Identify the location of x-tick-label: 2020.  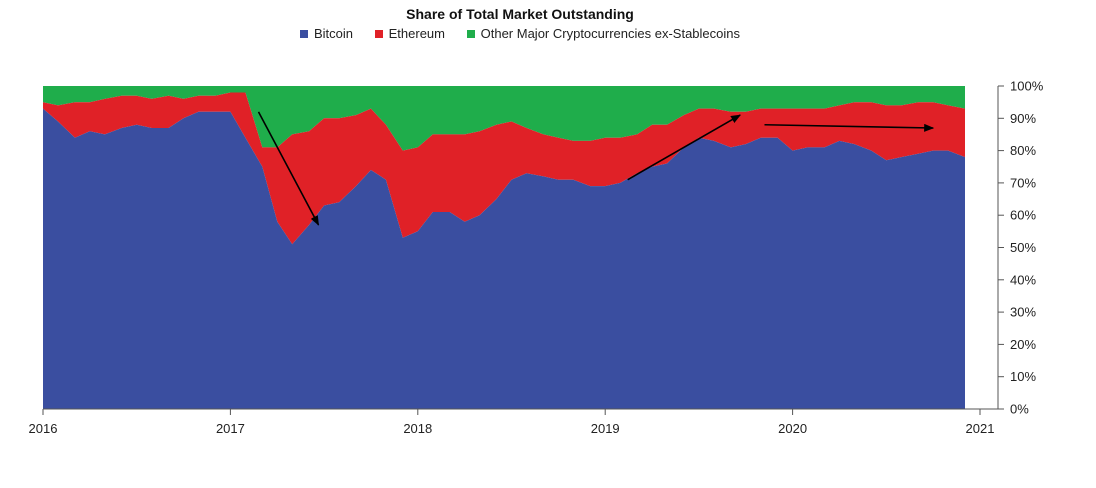
(792, 428).